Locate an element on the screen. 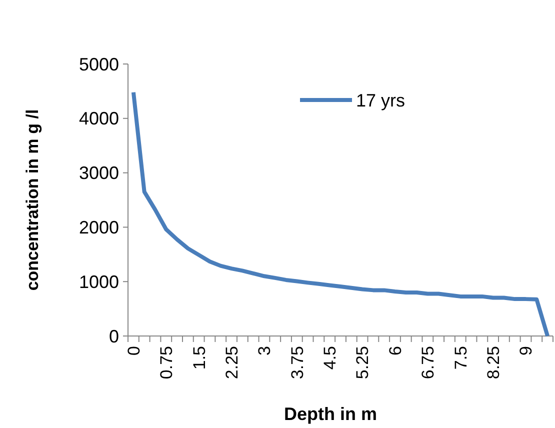 The height and width of the screenshot is (428, 555). x-tick-label: 9 is located at coordinates (526, 351).